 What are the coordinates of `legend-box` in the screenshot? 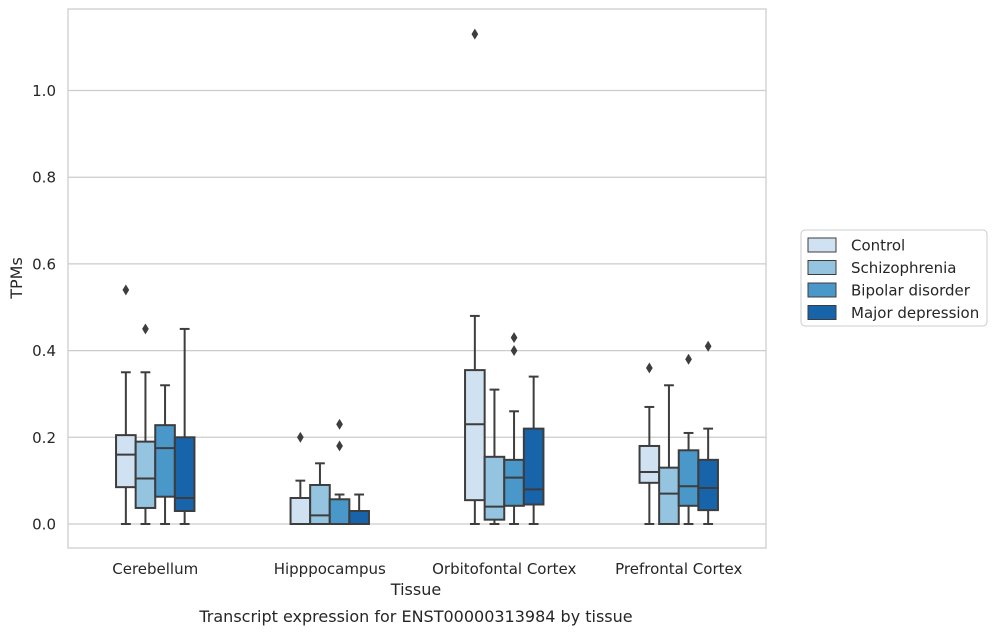 It's located at (894, 278).